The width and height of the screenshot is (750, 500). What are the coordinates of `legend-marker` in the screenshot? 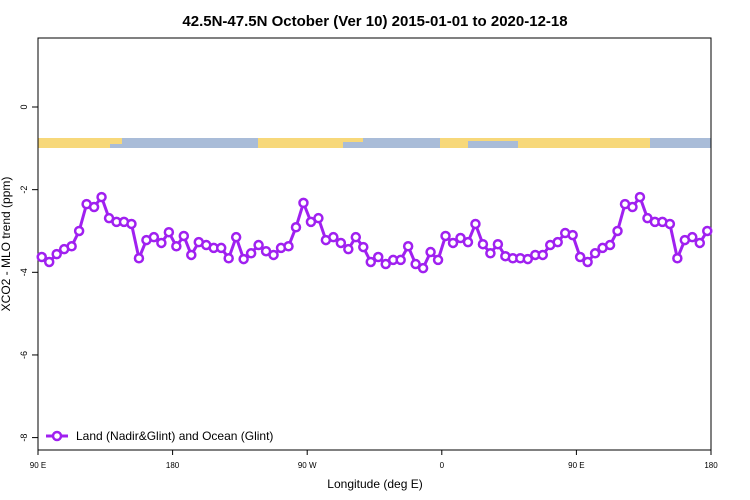 It's located at (57, 436).